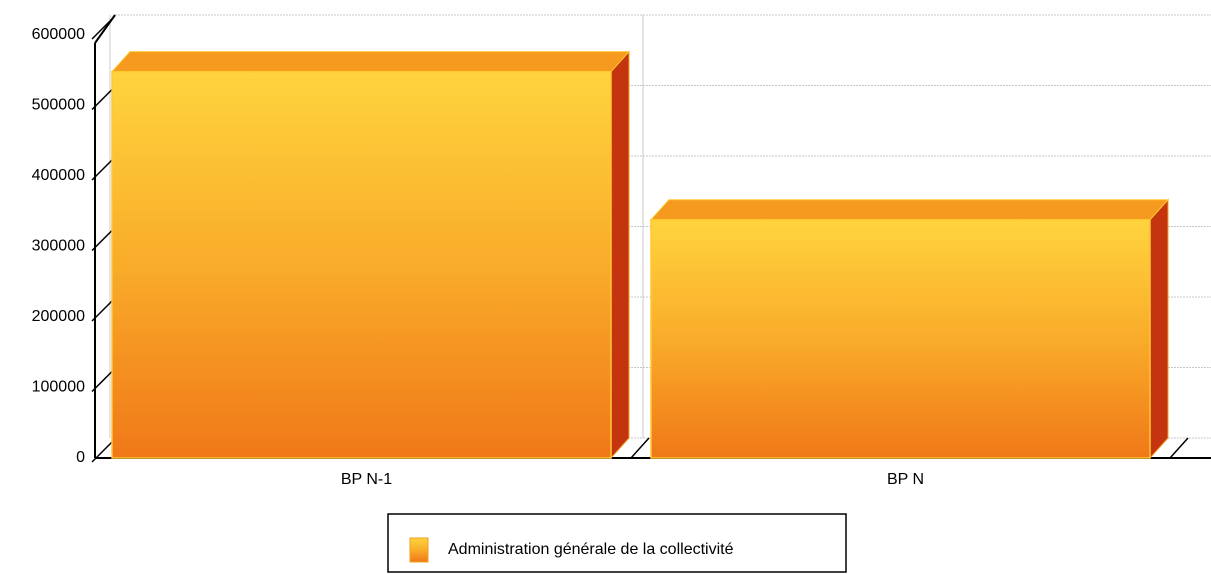  I want to click on y-tick-label: 100000, so click(58, 387).